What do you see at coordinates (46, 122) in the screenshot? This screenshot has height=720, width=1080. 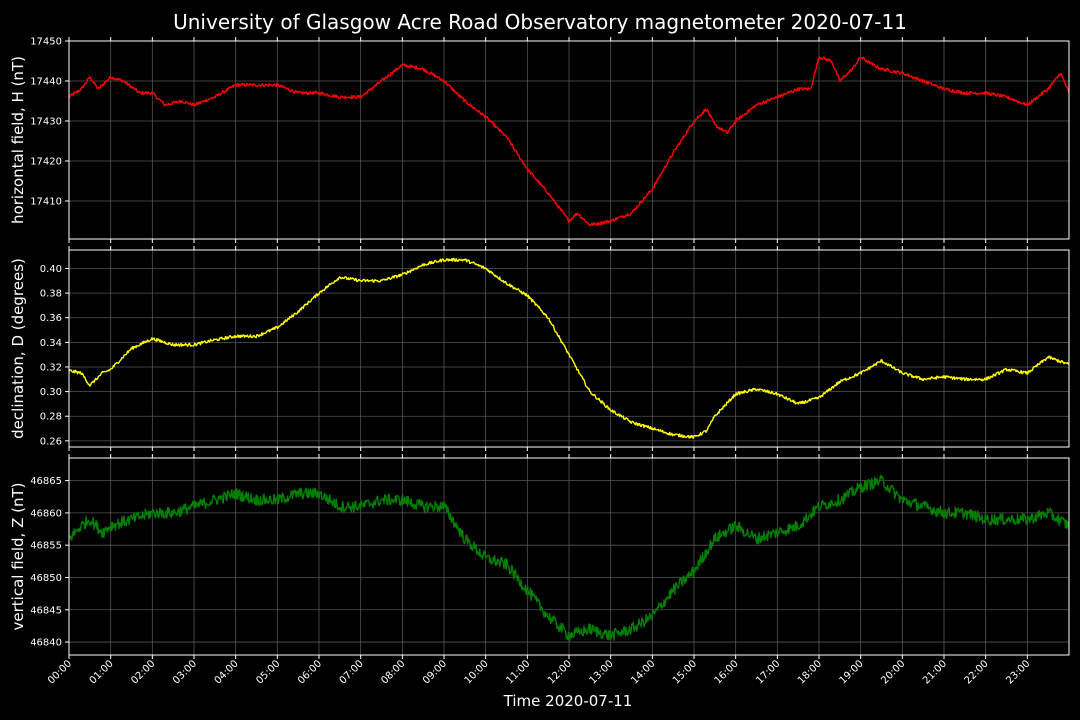 I see `y-tick-label: 17430` at bounding box center [46, 122].